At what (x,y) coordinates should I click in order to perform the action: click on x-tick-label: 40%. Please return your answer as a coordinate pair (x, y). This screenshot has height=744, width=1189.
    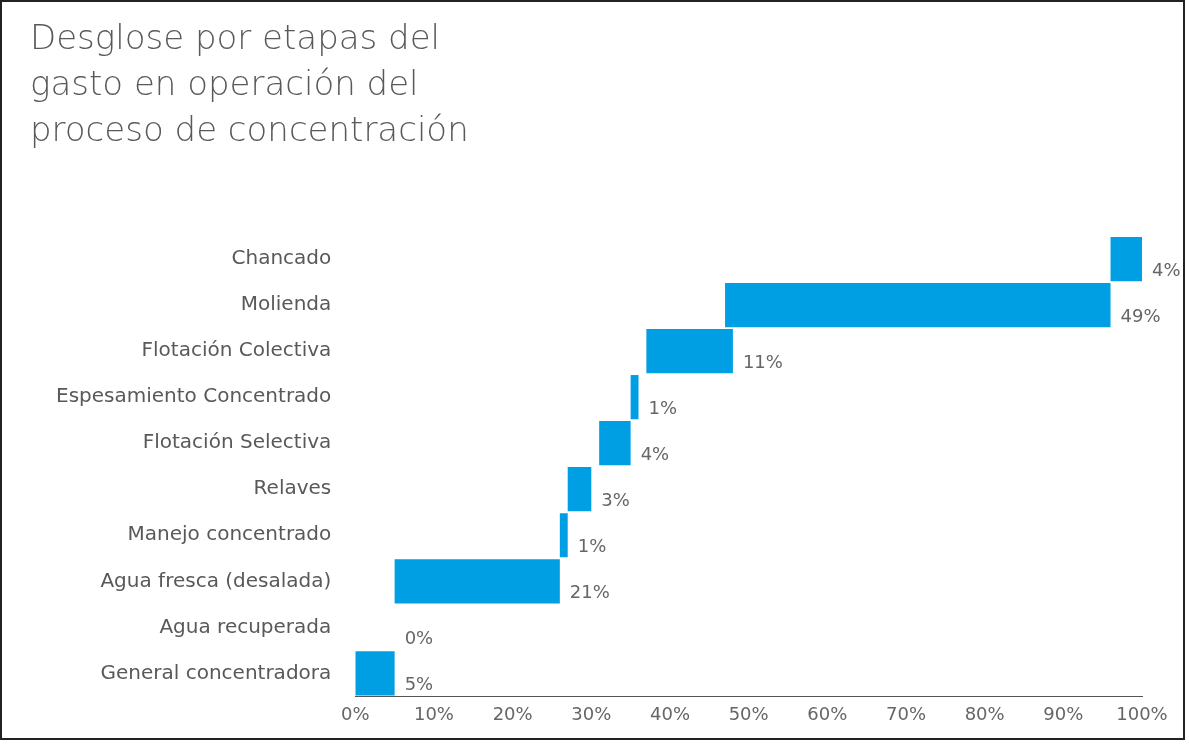
    Looking at the image, I should click on (669, 713).